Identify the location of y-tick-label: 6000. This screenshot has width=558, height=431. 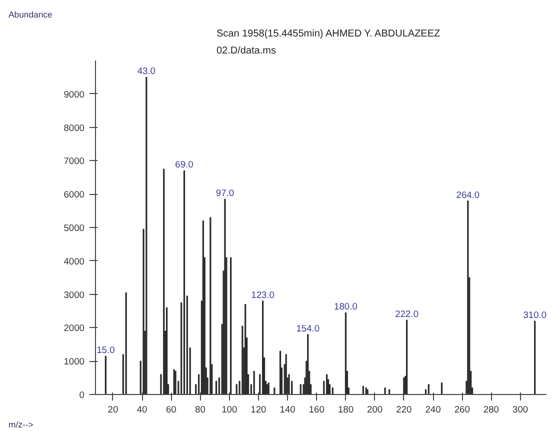
(74, 195).